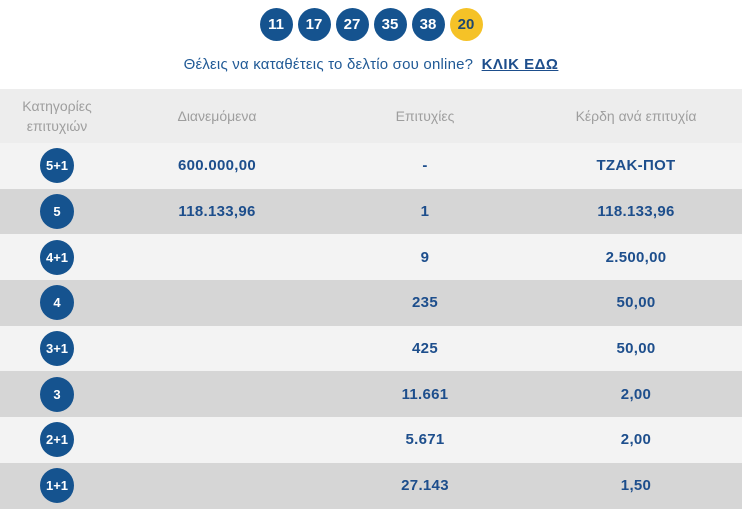  I want to click on table-row: 4+1 9 2.500,00, so click(371, 257).